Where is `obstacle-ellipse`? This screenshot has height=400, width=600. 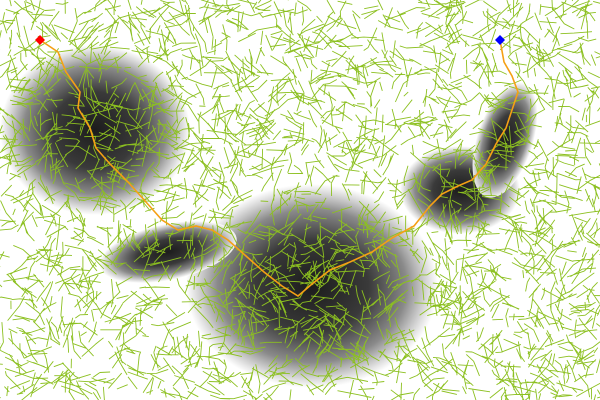
obstacle-ellipse is located at coordinates (95, 130).